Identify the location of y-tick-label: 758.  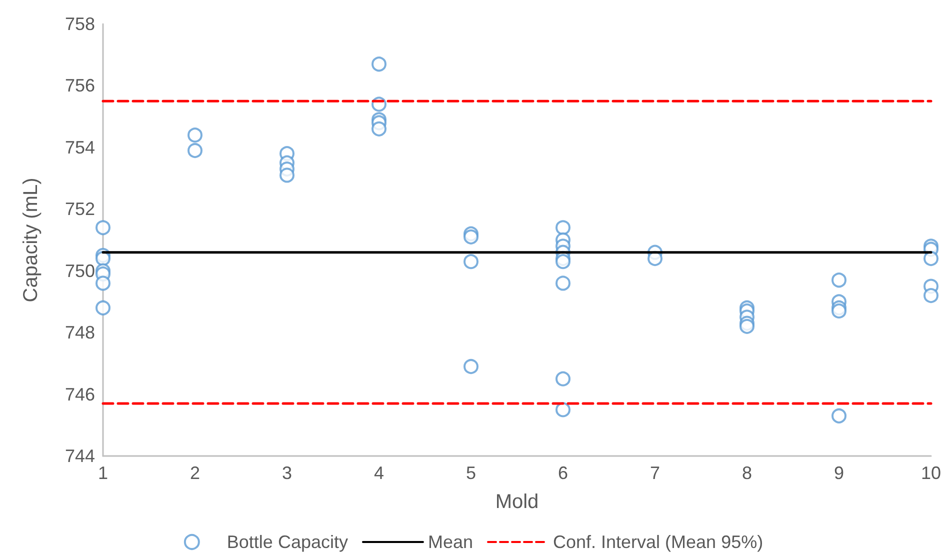
(79, 24).